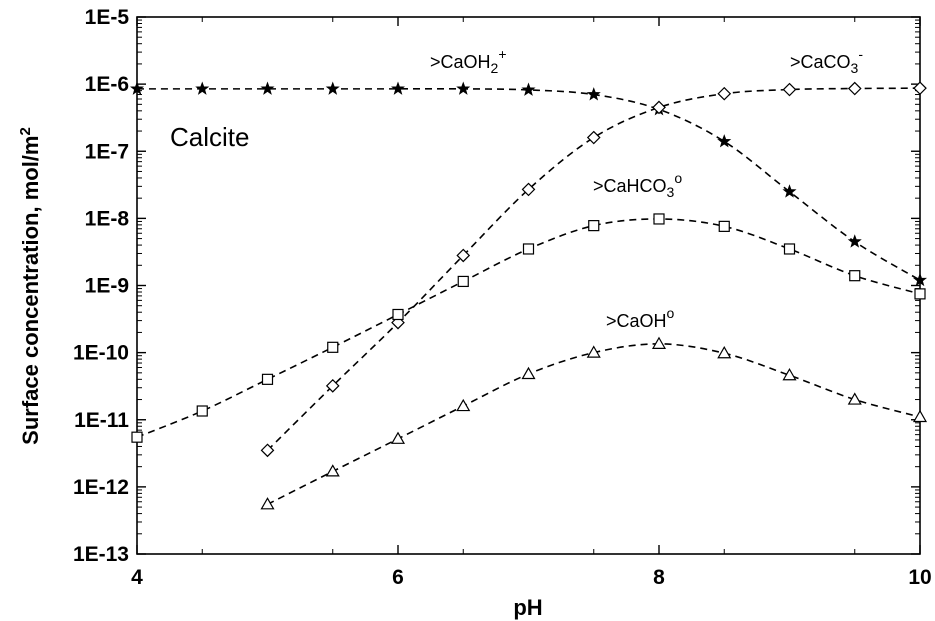 The image size is (935, 621). Describe the element at coordinates (101, 420) in the screenshot. I see `y-tick-label: 1E-11` at that location.